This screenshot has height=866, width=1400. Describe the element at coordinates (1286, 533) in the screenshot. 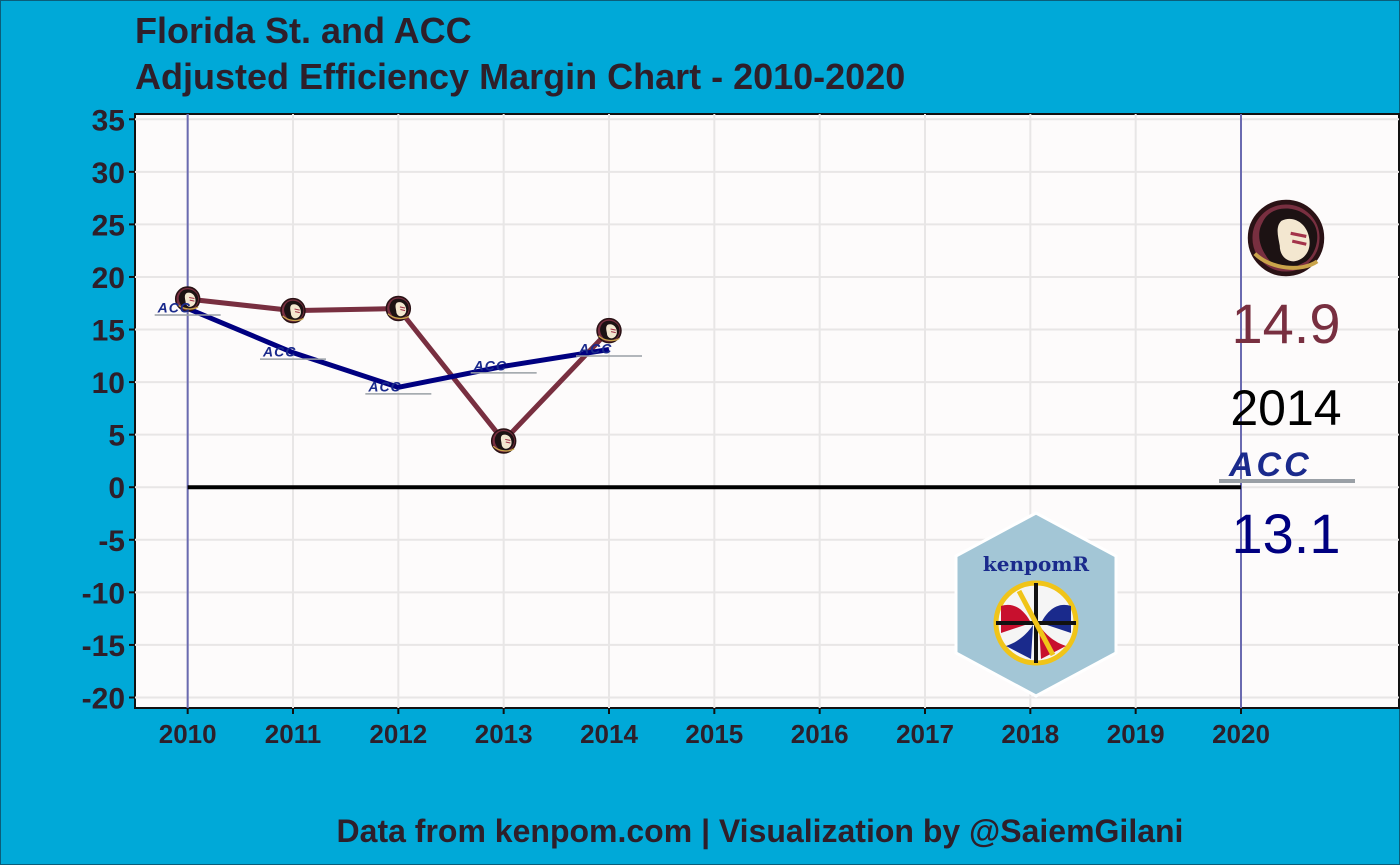

I see `conf-value-label: 13.1` at that location.